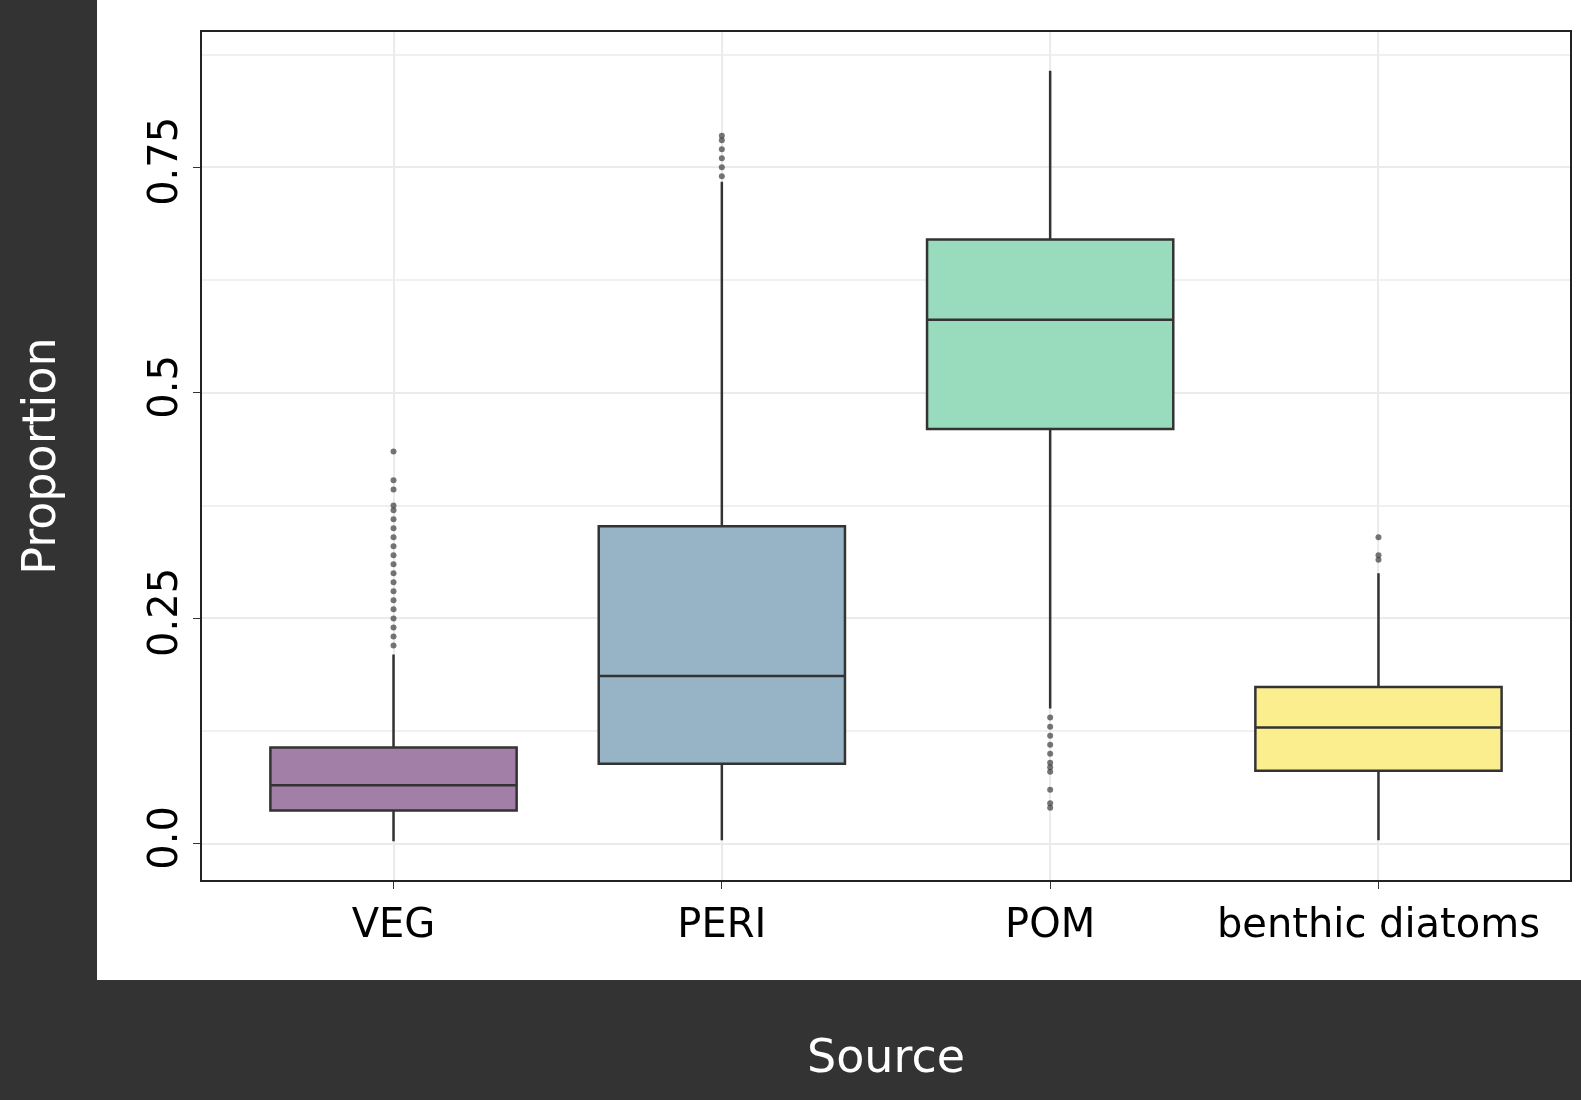  Describe the element at coordinates (163, 612) in the screenshot. I see `y-tick-label: 0.25` at that location.